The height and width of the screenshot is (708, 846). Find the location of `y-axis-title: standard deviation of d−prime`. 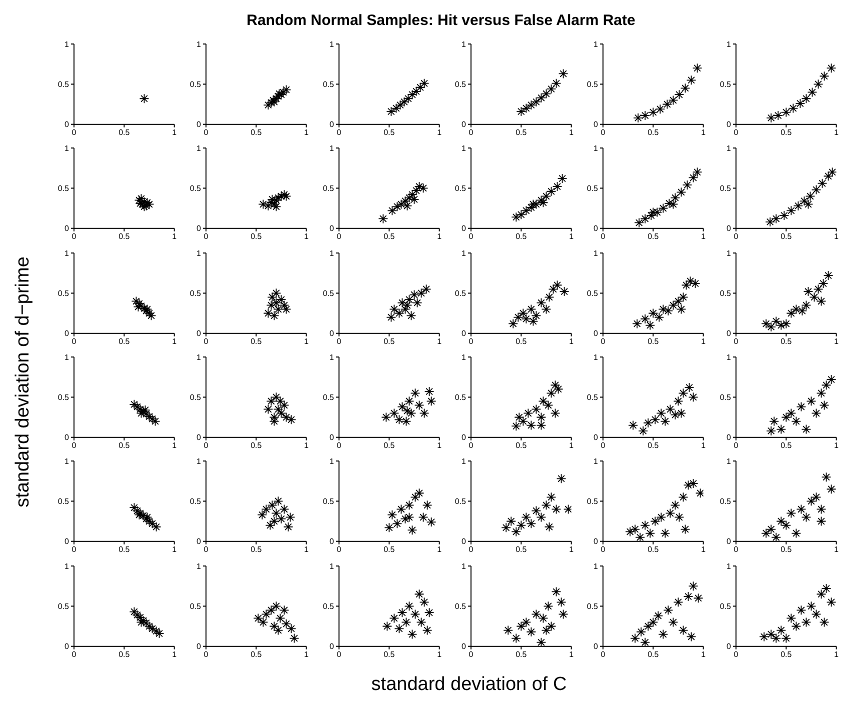

y-axis-title: standard deviation of d−prime is located at coordinates (23, 382).